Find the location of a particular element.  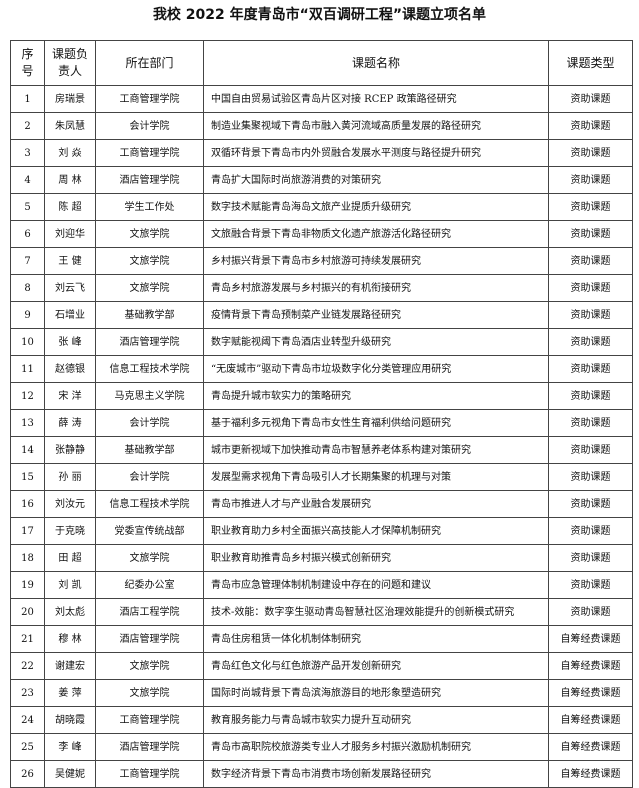

row-topic: 职业教育助力乡村全面振兴高技能人才保障机制研究 is located at coordinates (376, 531).